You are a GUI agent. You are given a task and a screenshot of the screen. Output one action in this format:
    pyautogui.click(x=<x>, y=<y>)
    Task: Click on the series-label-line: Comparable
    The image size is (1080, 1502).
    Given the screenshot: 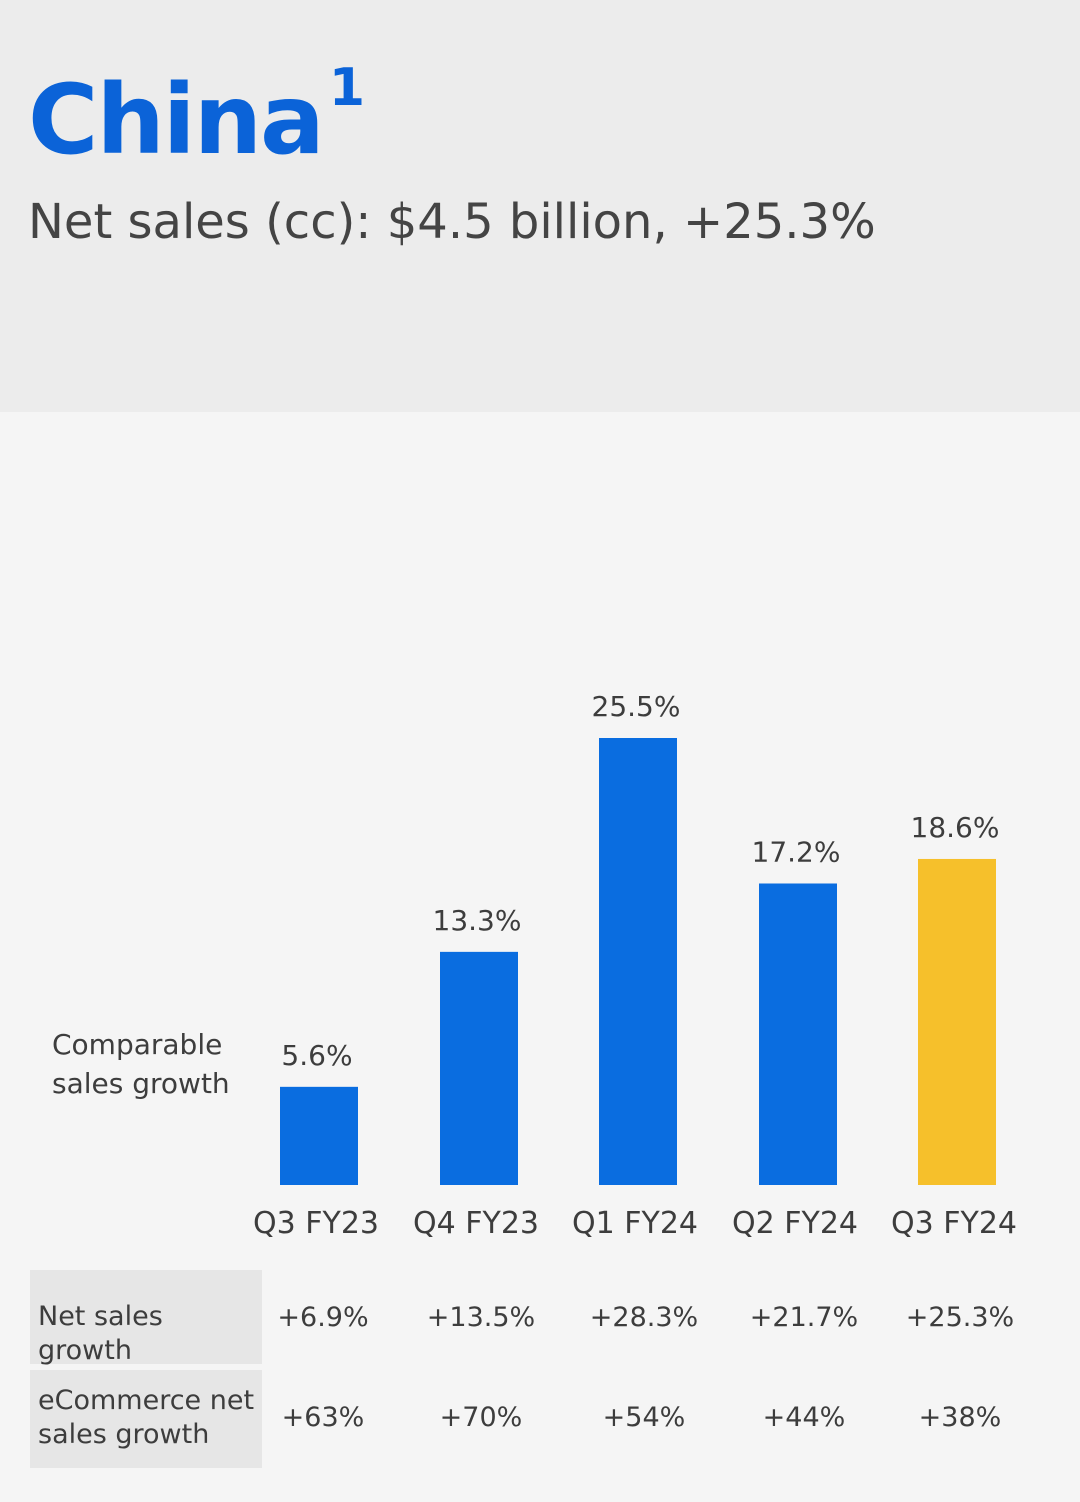 What is the action you would take?
    pyautogui.click(x=137, y=1044)
    